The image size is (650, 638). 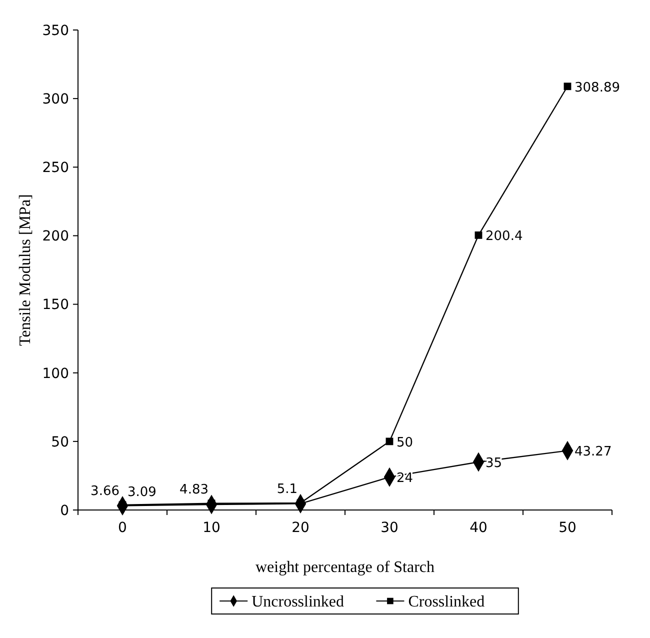 I want to click on y-tick-label: 100, so click(x=55, y=374).